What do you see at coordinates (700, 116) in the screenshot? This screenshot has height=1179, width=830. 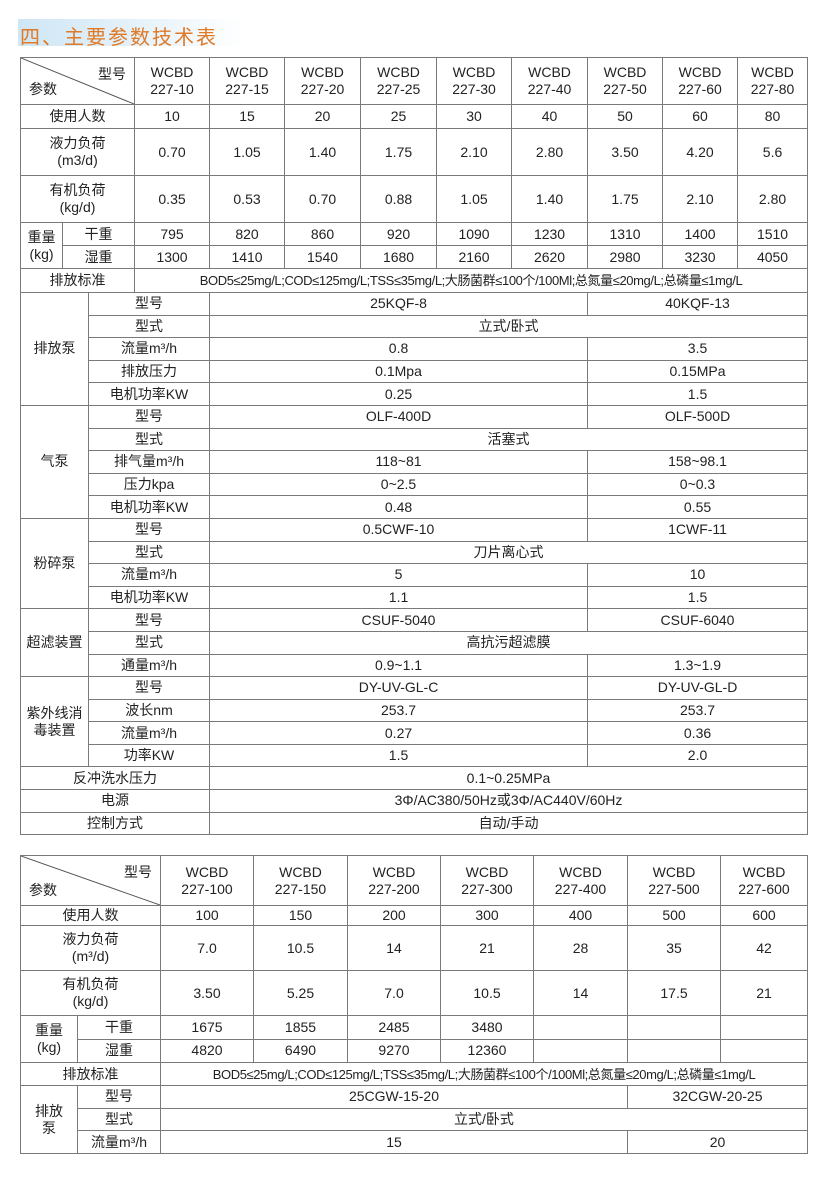 I see `value-cell: 60` at bounding box center [700, 116].